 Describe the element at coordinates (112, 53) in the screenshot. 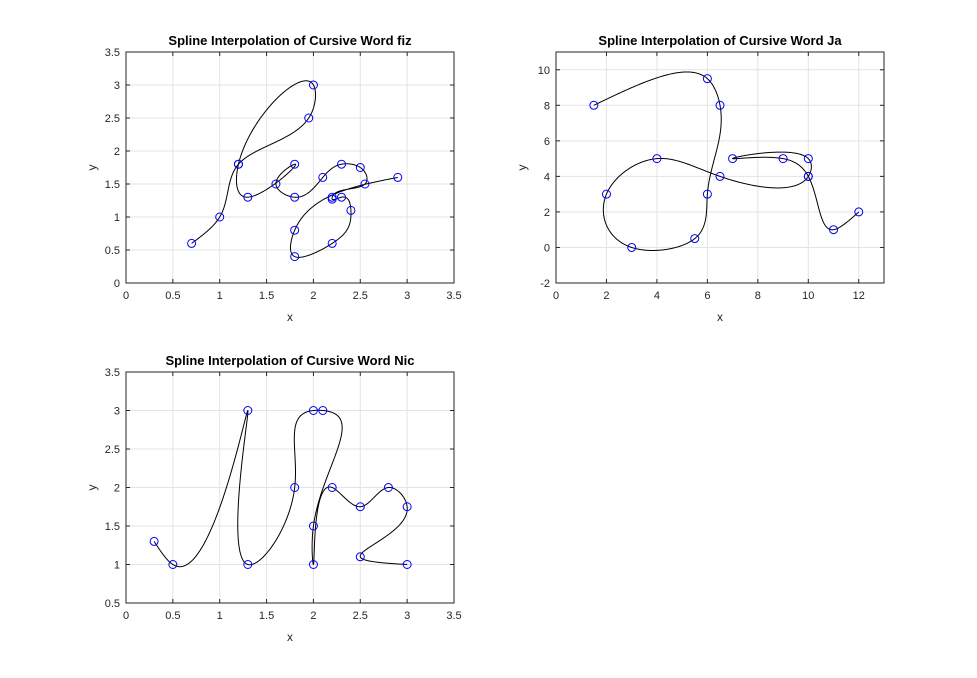

I see `y-tick-label: 3.5` at that location.